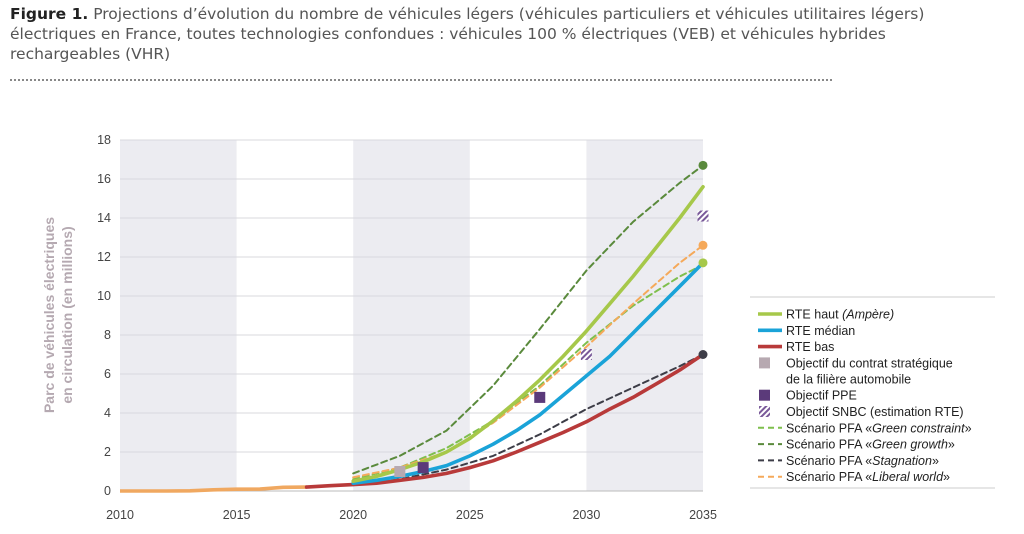 The image size is (1024, 534). Describe the element at coordinates (107, 491) in the screenshot. I see `y-tick-label-0: 0` at that location.